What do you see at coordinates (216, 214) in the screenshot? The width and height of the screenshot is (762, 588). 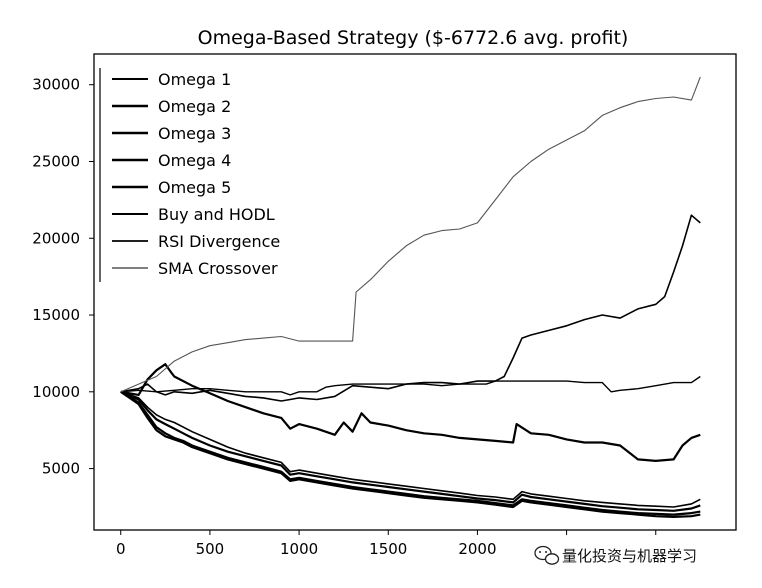 I see `legend-label: Buy and HODL` at bounding box center [216, 214].